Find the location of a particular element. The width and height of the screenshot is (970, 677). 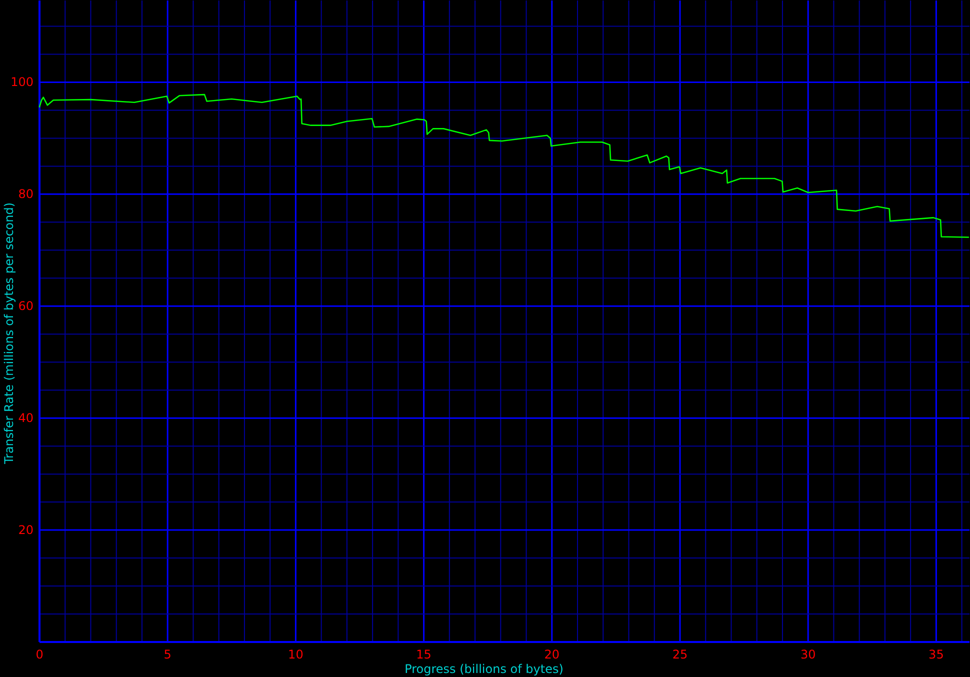

x-tick-label: 0 is located at coordinates (40, 655).